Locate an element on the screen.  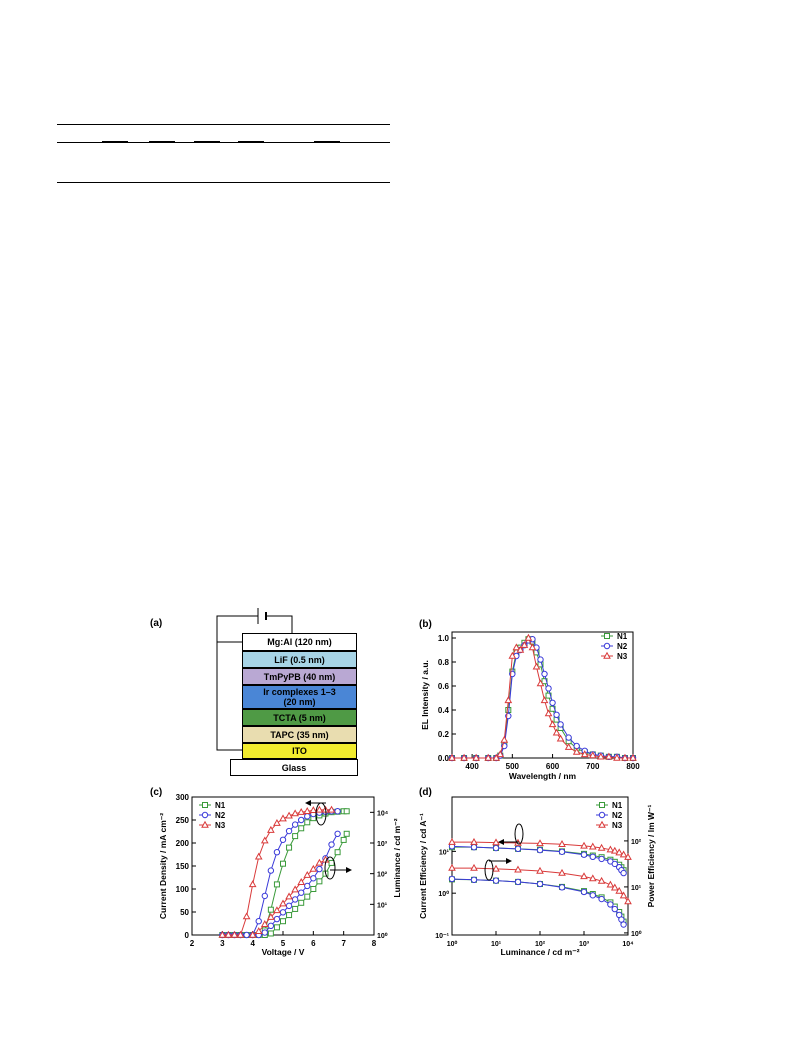
device-layer: Glass is located at coordinates (294, 767).